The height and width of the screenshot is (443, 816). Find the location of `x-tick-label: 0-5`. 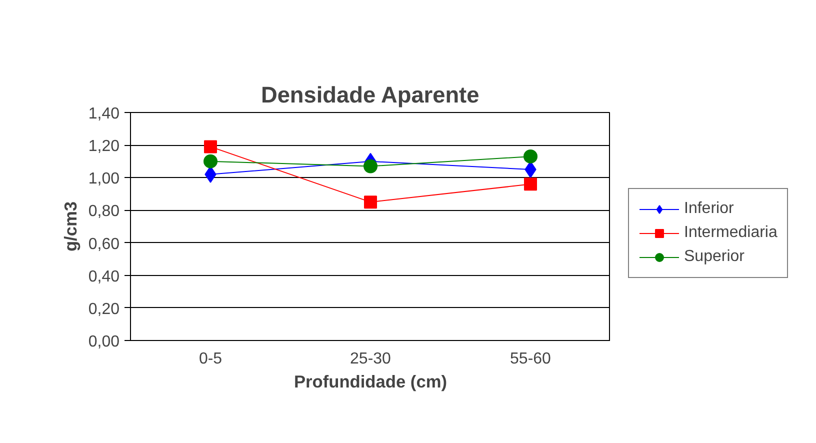

x-tick-label: 0-5 is located at coordinates (210, 359).